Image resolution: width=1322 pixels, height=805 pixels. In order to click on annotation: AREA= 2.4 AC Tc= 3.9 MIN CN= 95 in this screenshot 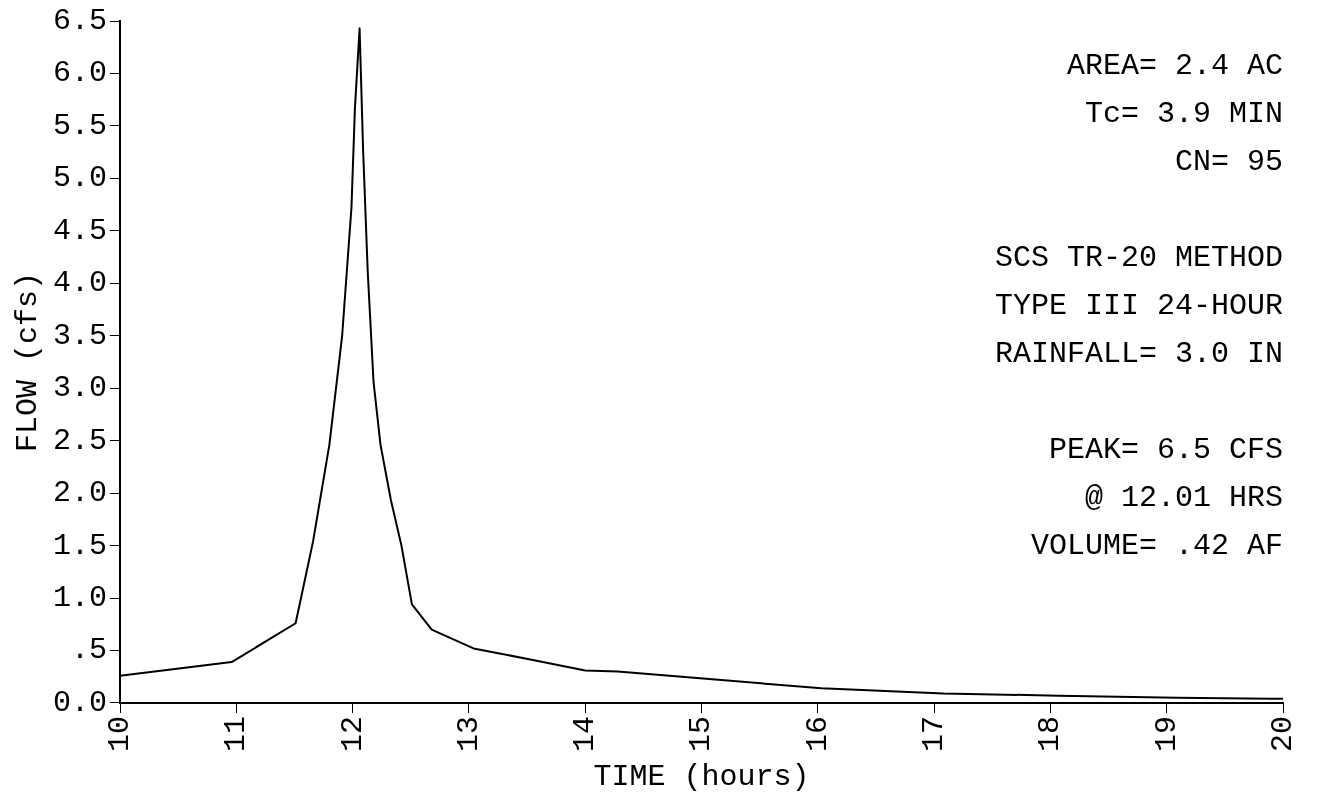, I will do `click(1174, 113)`.